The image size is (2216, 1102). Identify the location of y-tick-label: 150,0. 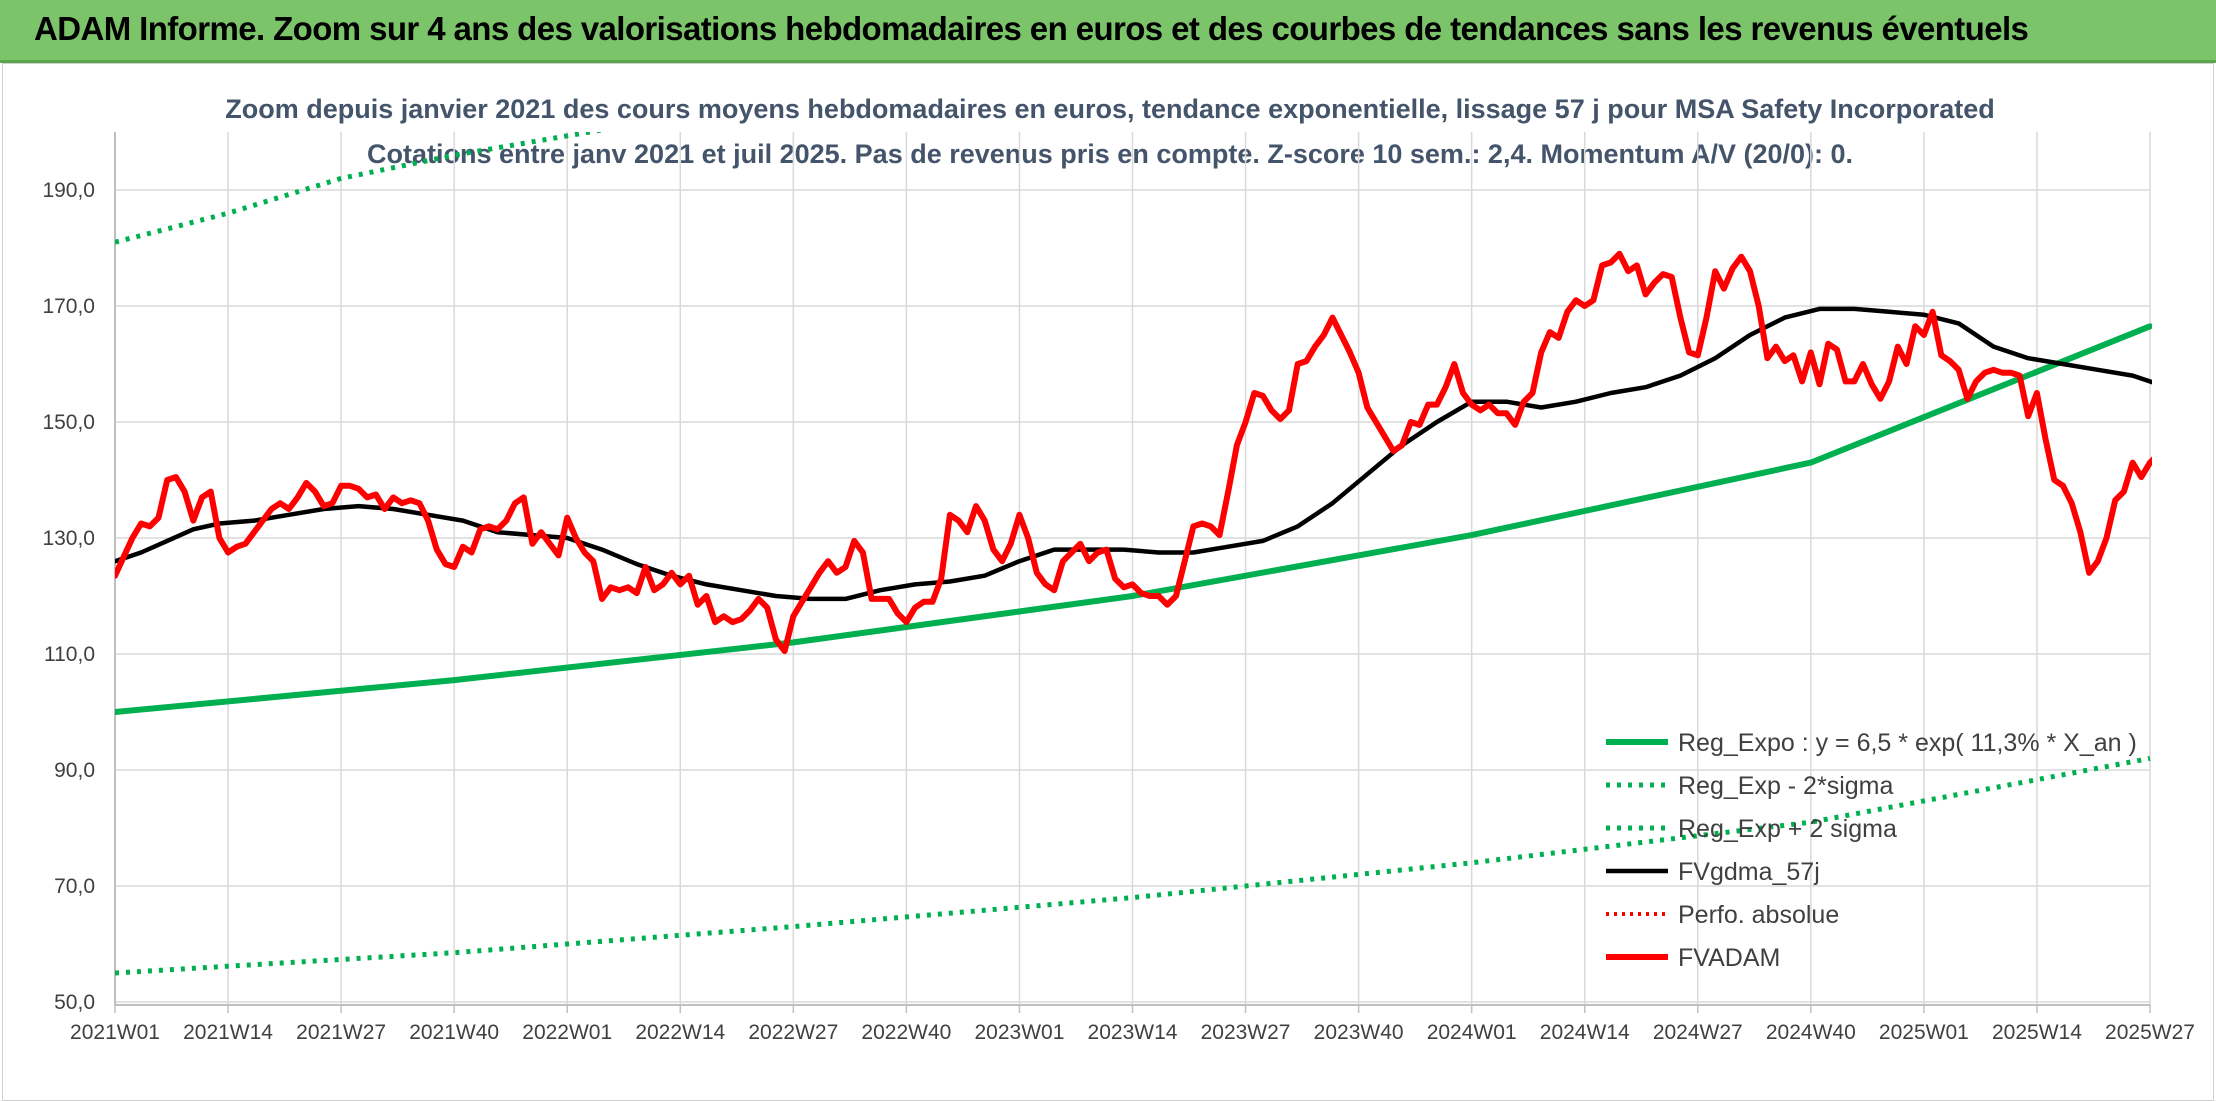
(68, 422).